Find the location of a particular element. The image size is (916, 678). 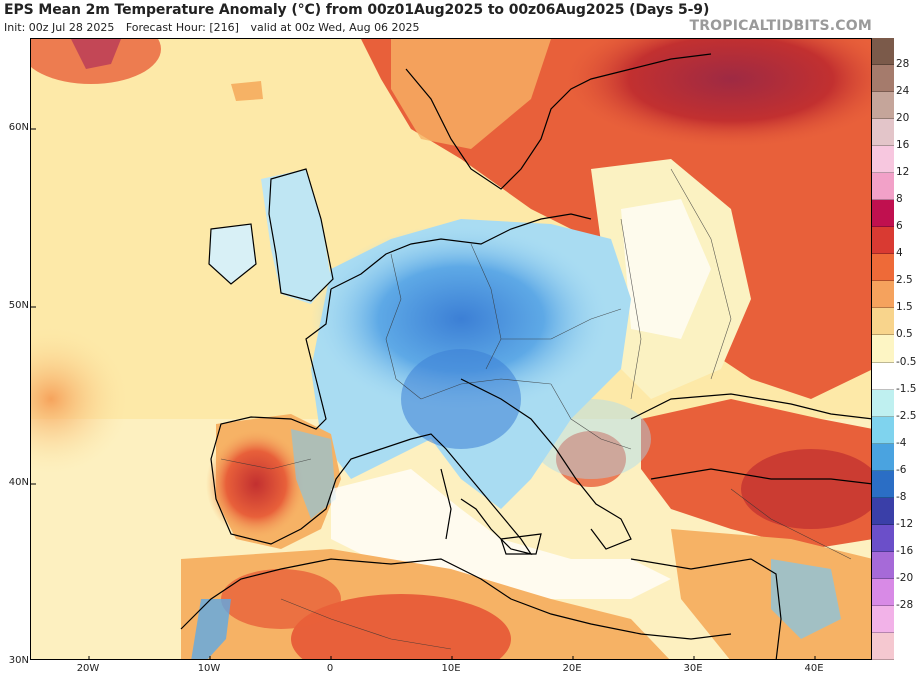

sardinia-coast is located at coordinates (446, 504).